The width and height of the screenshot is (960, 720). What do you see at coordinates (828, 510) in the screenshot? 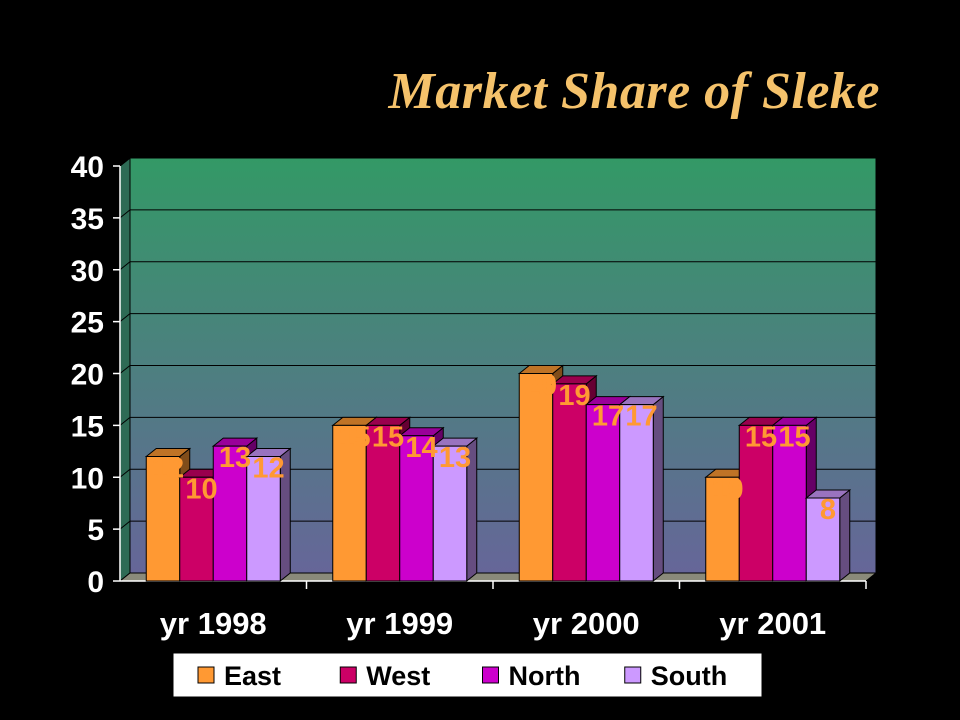
I see `data-label: 8` at bounding box center [828, 510].